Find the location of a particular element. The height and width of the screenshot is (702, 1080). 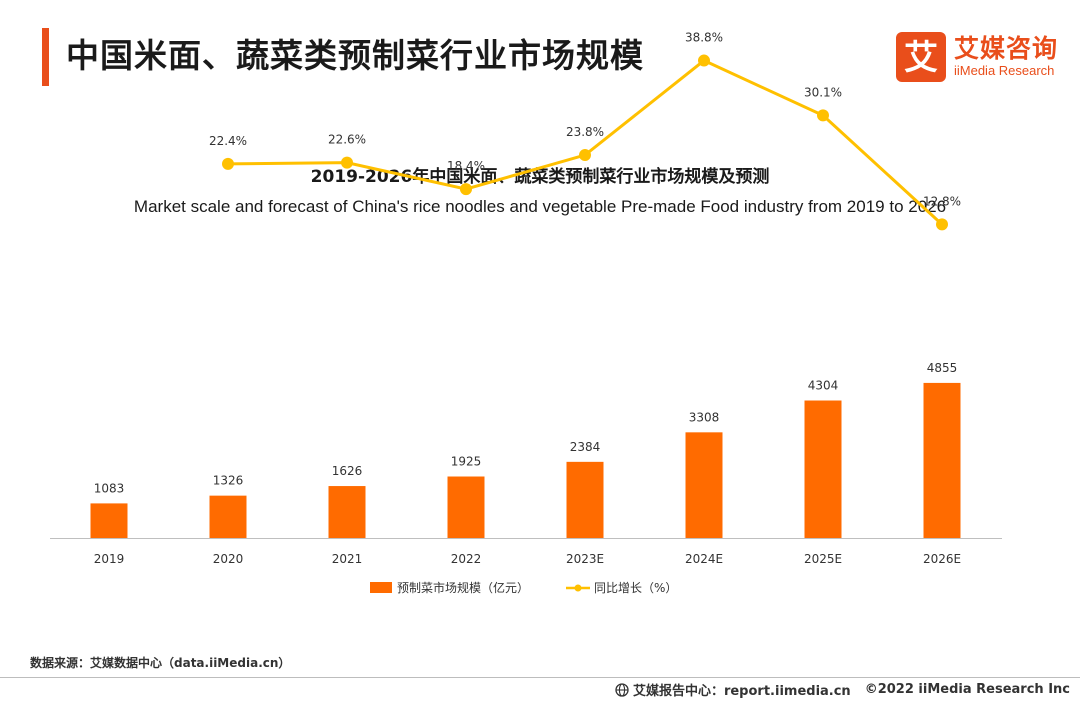

bar-value-label: 1083 is located at coordinates (109, 488).